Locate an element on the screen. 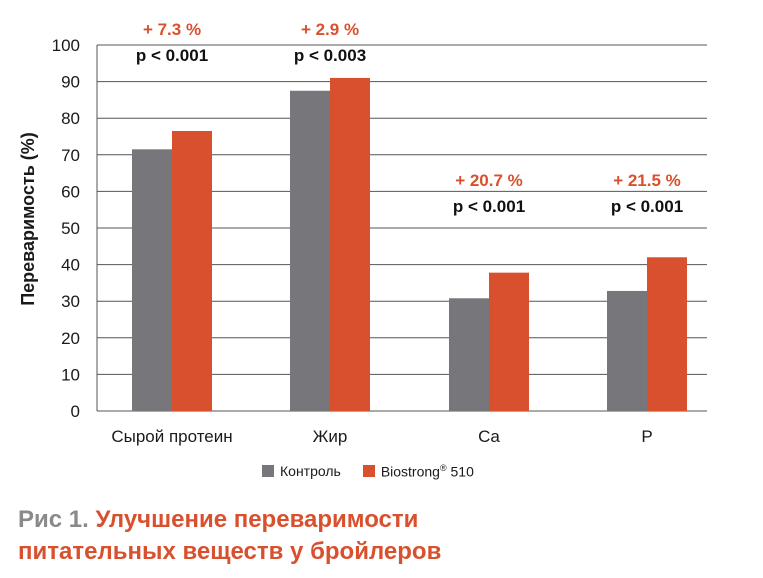 The width and height of the screenshot is (763, 578). y-tick-label: 30 is located at coordinates (70, 301).